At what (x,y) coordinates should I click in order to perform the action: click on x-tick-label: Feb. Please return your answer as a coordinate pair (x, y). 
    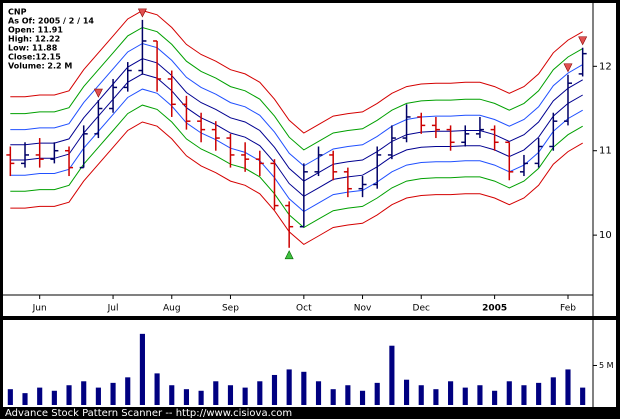
    Looking at the image, I should click on (568, 309).